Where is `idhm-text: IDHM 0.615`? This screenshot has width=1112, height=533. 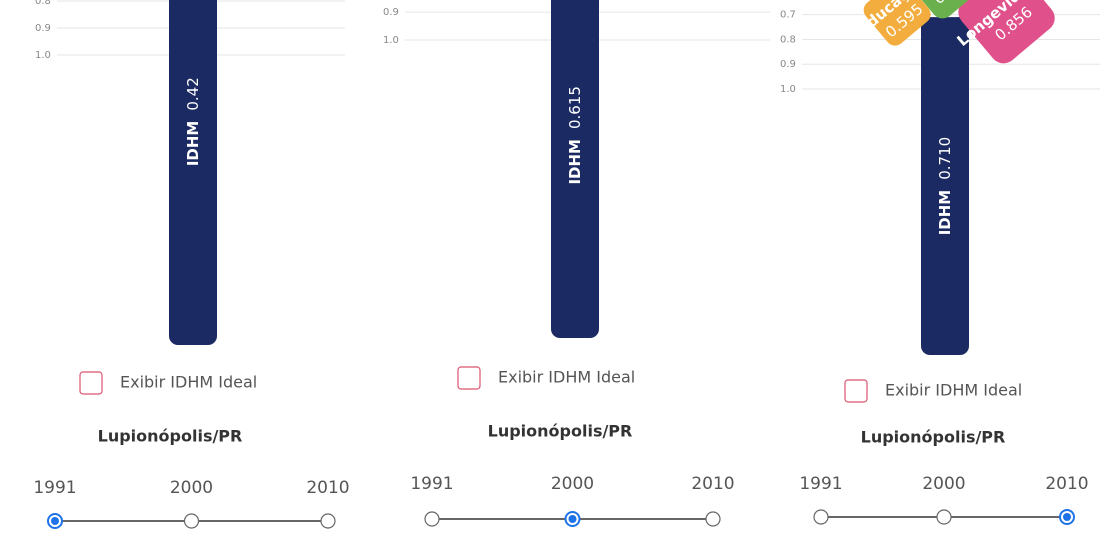 idhm-text: IDHM 0.615 is located at coordinates (575, 135).